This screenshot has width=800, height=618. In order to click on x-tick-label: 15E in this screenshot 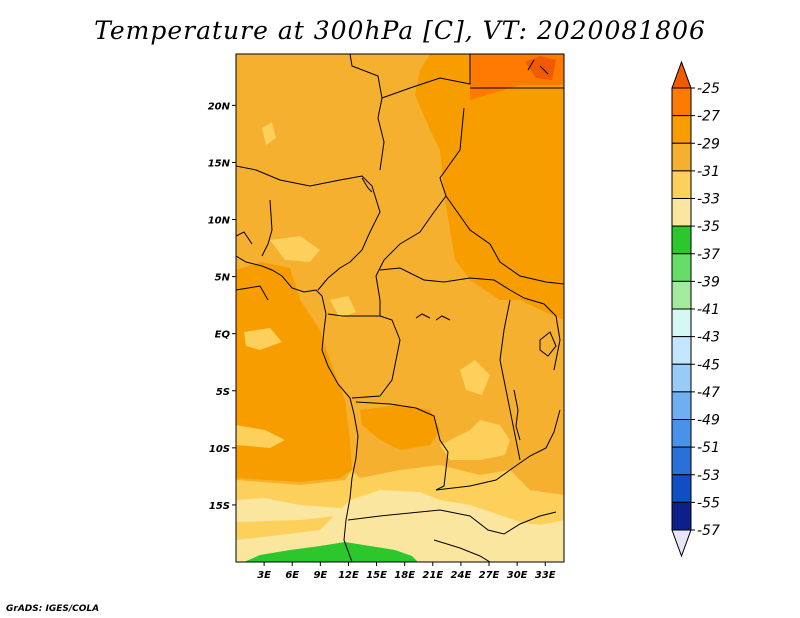, I will do `click(376, 575)`.